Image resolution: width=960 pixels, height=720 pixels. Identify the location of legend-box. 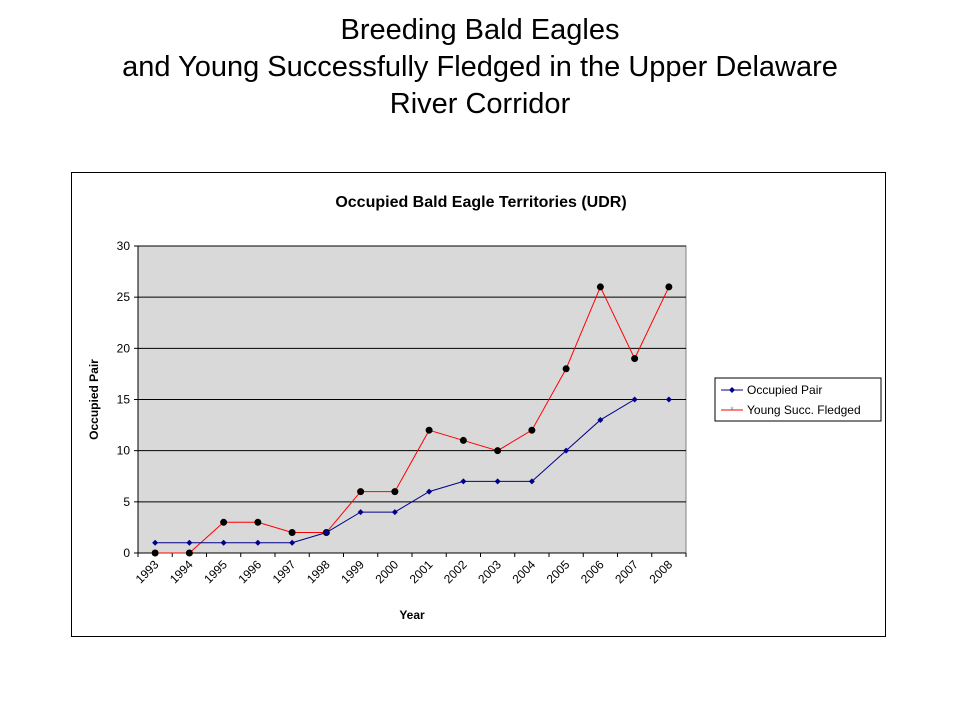
(798, 399).